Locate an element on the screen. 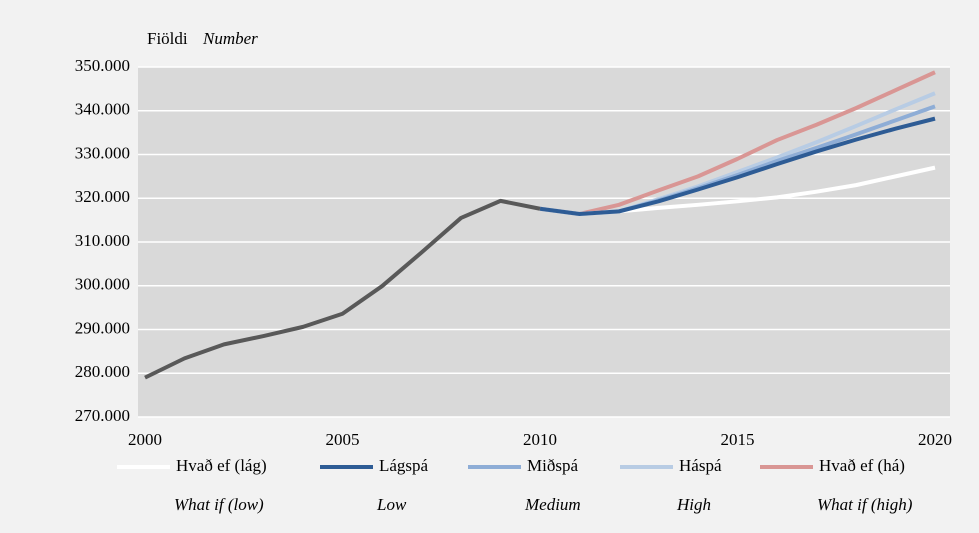  legend-label-en: What if (high) is located at coordinates (865, 504).